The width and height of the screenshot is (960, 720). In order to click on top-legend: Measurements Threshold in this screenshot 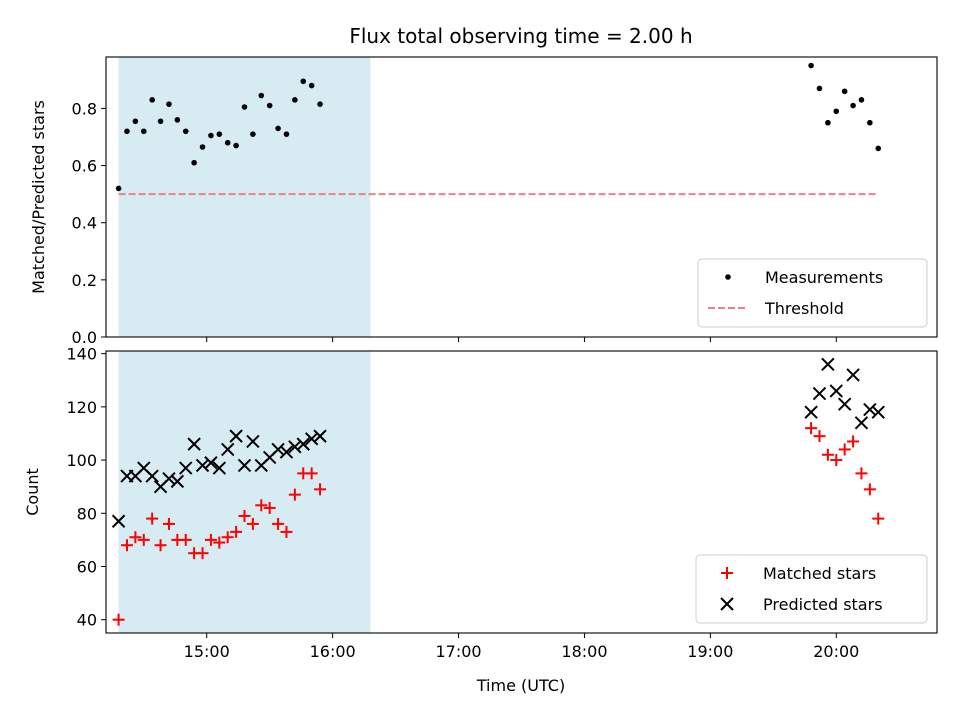, I will do `click(812, 293)`.